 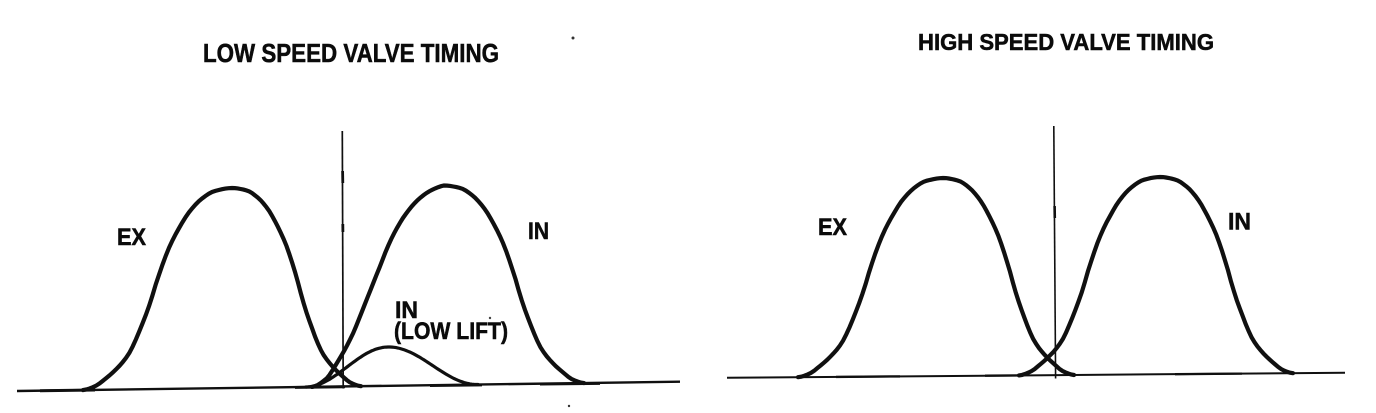 I want to click on svg-text: LOW SPEED VALVE TIMING, so click(x=351, y=53).